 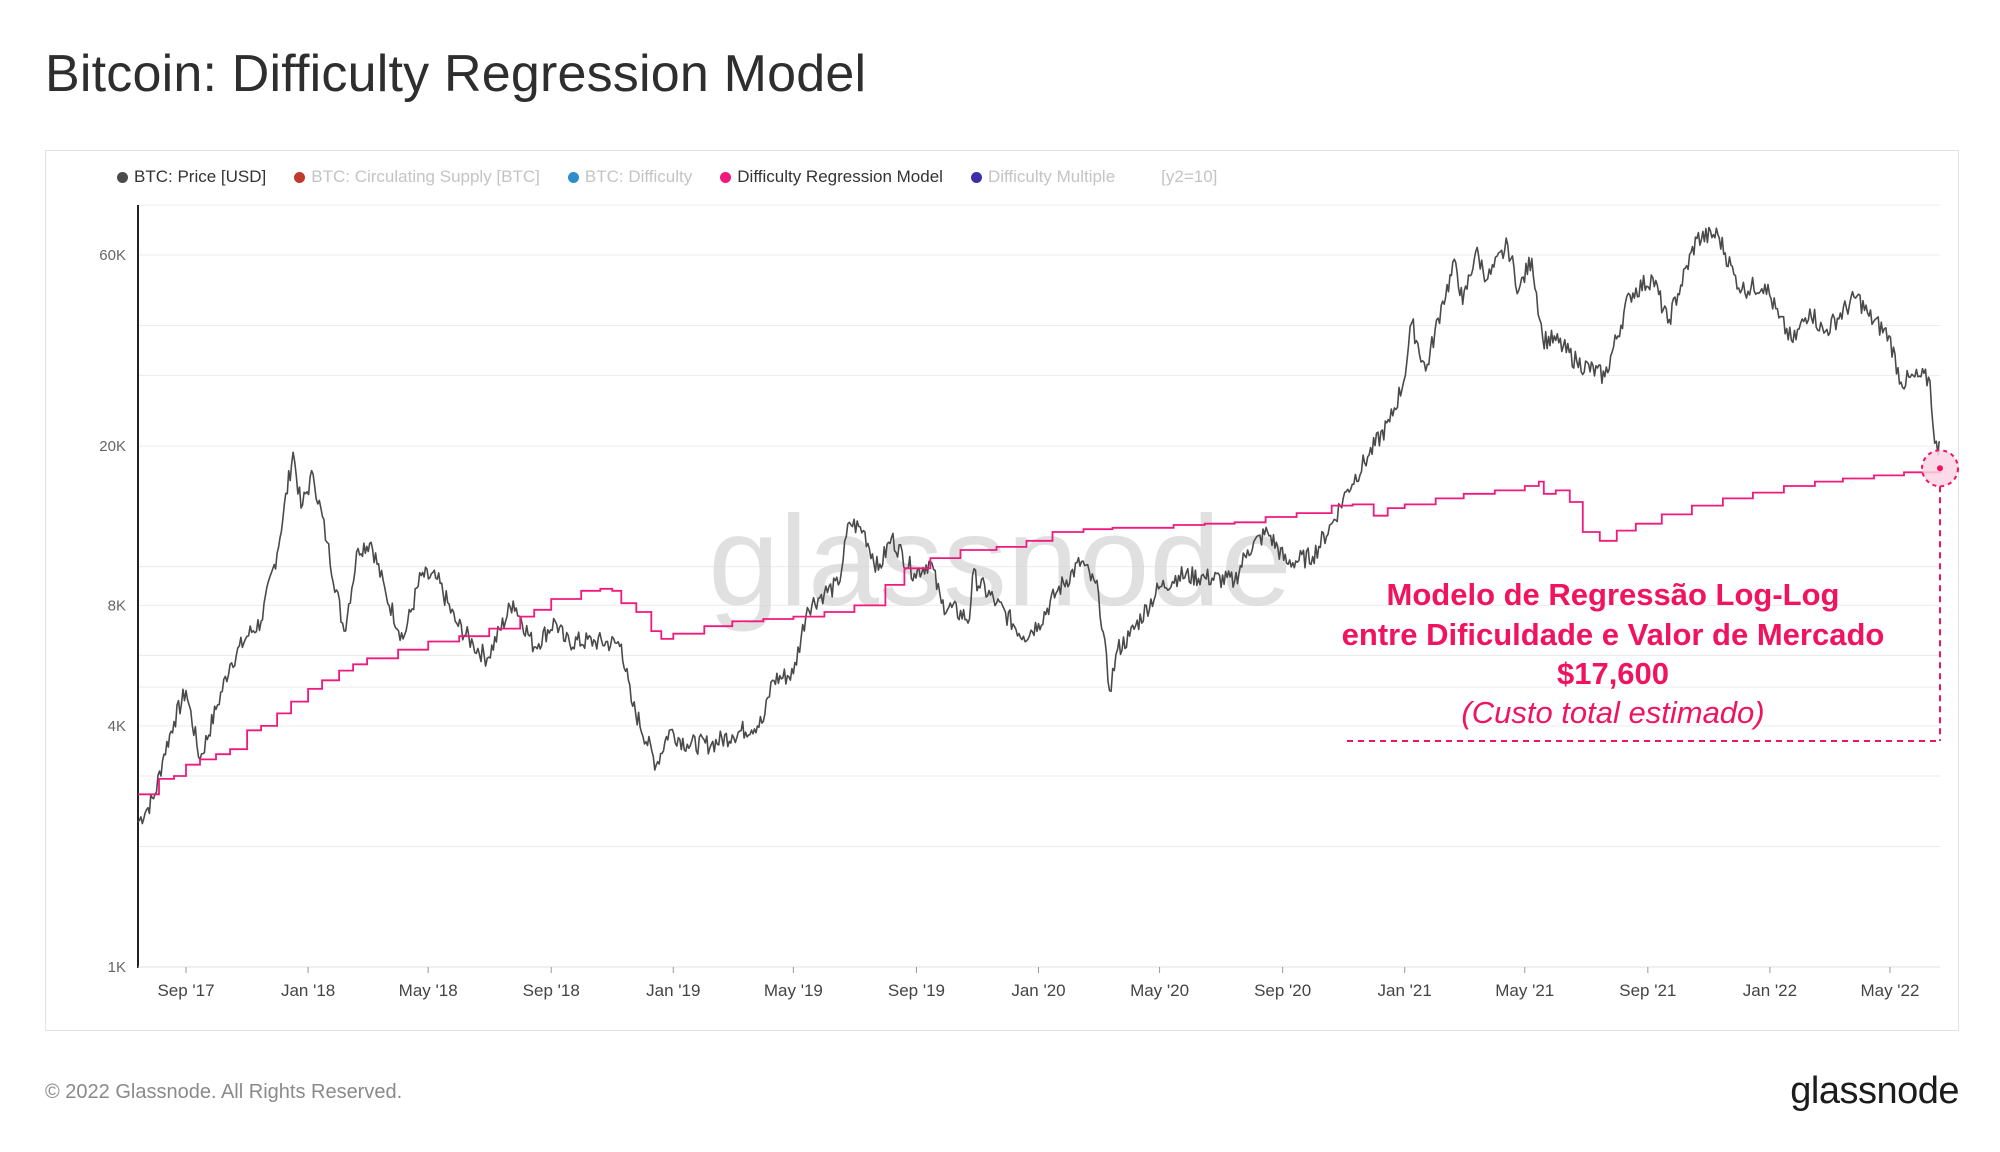 I want to click on legend-item-difficulty-multiple: Difficulty Multiple, so click(x=1043, y=177).